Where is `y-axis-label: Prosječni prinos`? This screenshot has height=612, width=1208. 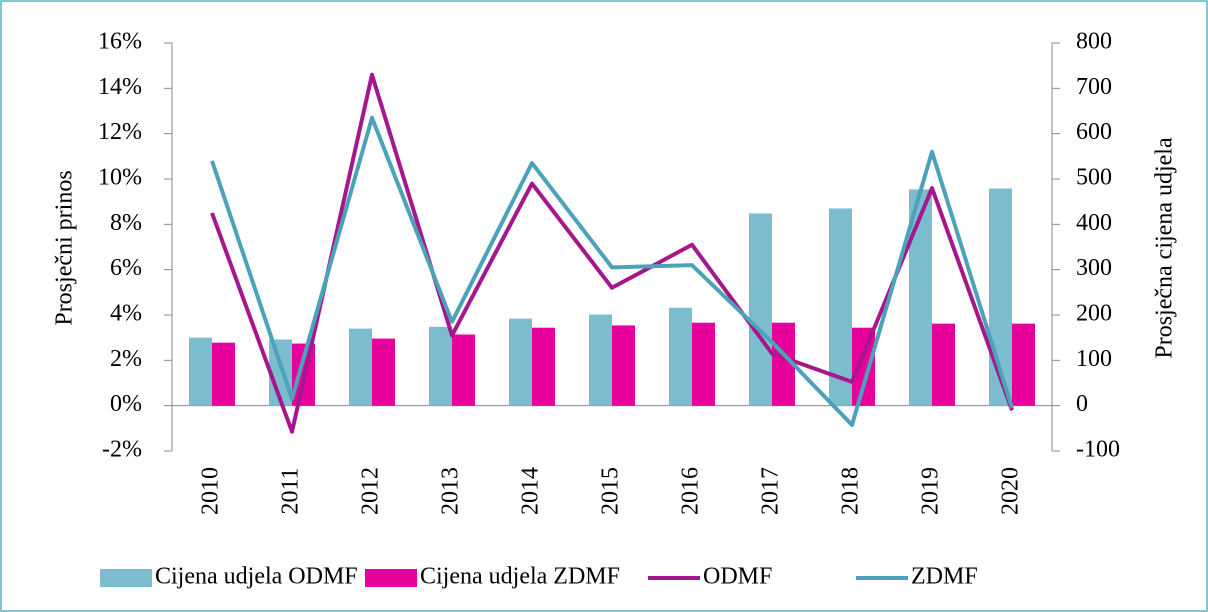
y-axis-label: Prosječni prinos is located at coordinates (65, 247).